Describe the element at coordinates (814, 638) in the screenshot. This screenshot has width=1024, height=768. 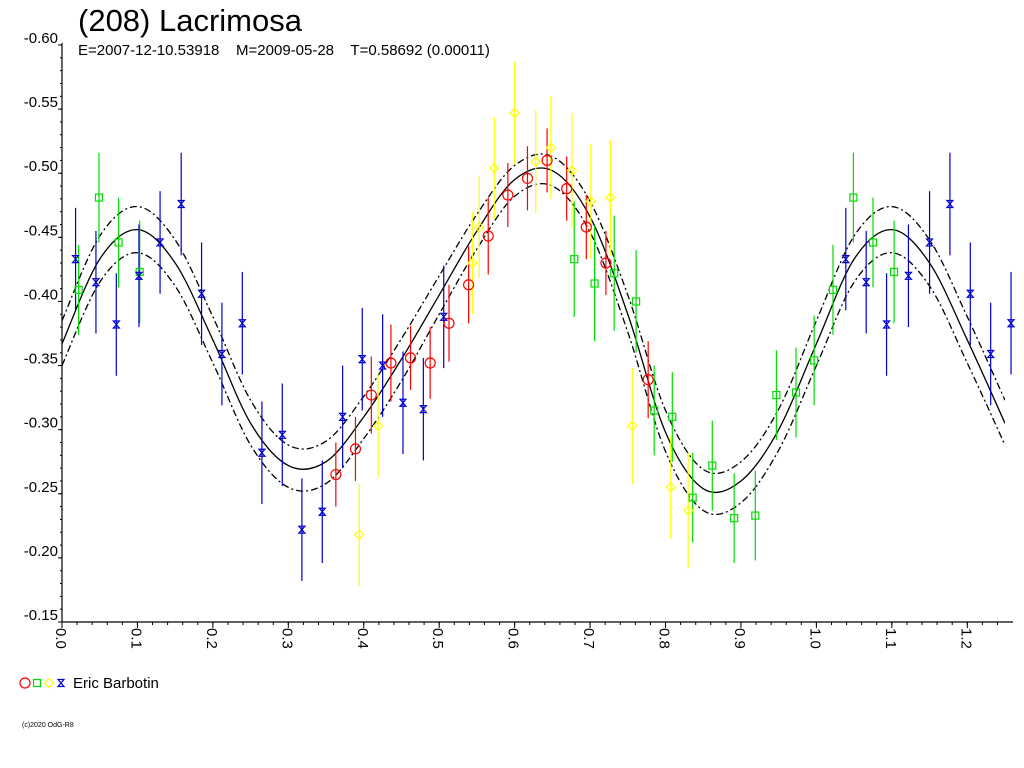
I see `x-tick-label: 1.0` at that location.